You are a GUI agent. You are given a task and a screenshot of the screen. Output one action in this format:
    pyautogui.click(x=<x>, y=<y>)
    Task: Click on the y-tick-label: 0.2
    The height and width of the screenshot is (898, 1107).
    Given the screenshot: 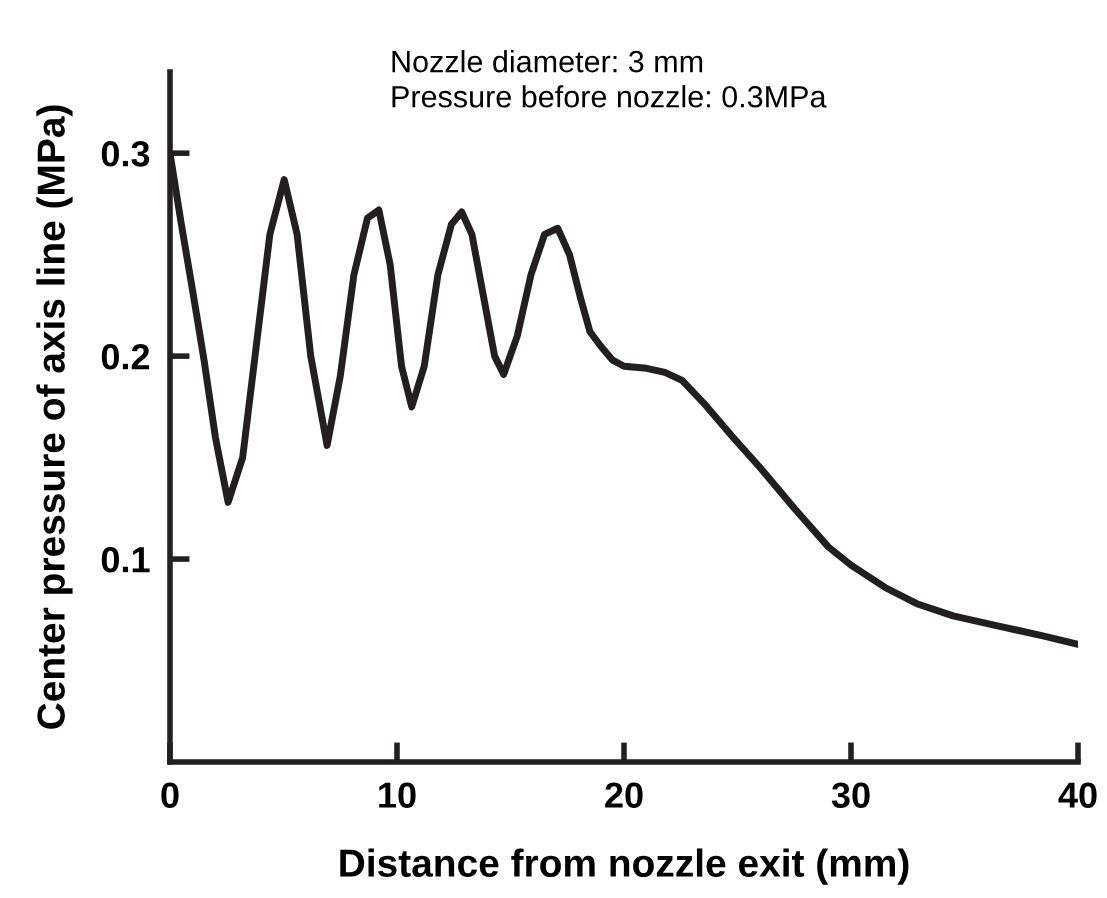 What is the action you would take?
    pyautogui.click(x=125, y=356)
    